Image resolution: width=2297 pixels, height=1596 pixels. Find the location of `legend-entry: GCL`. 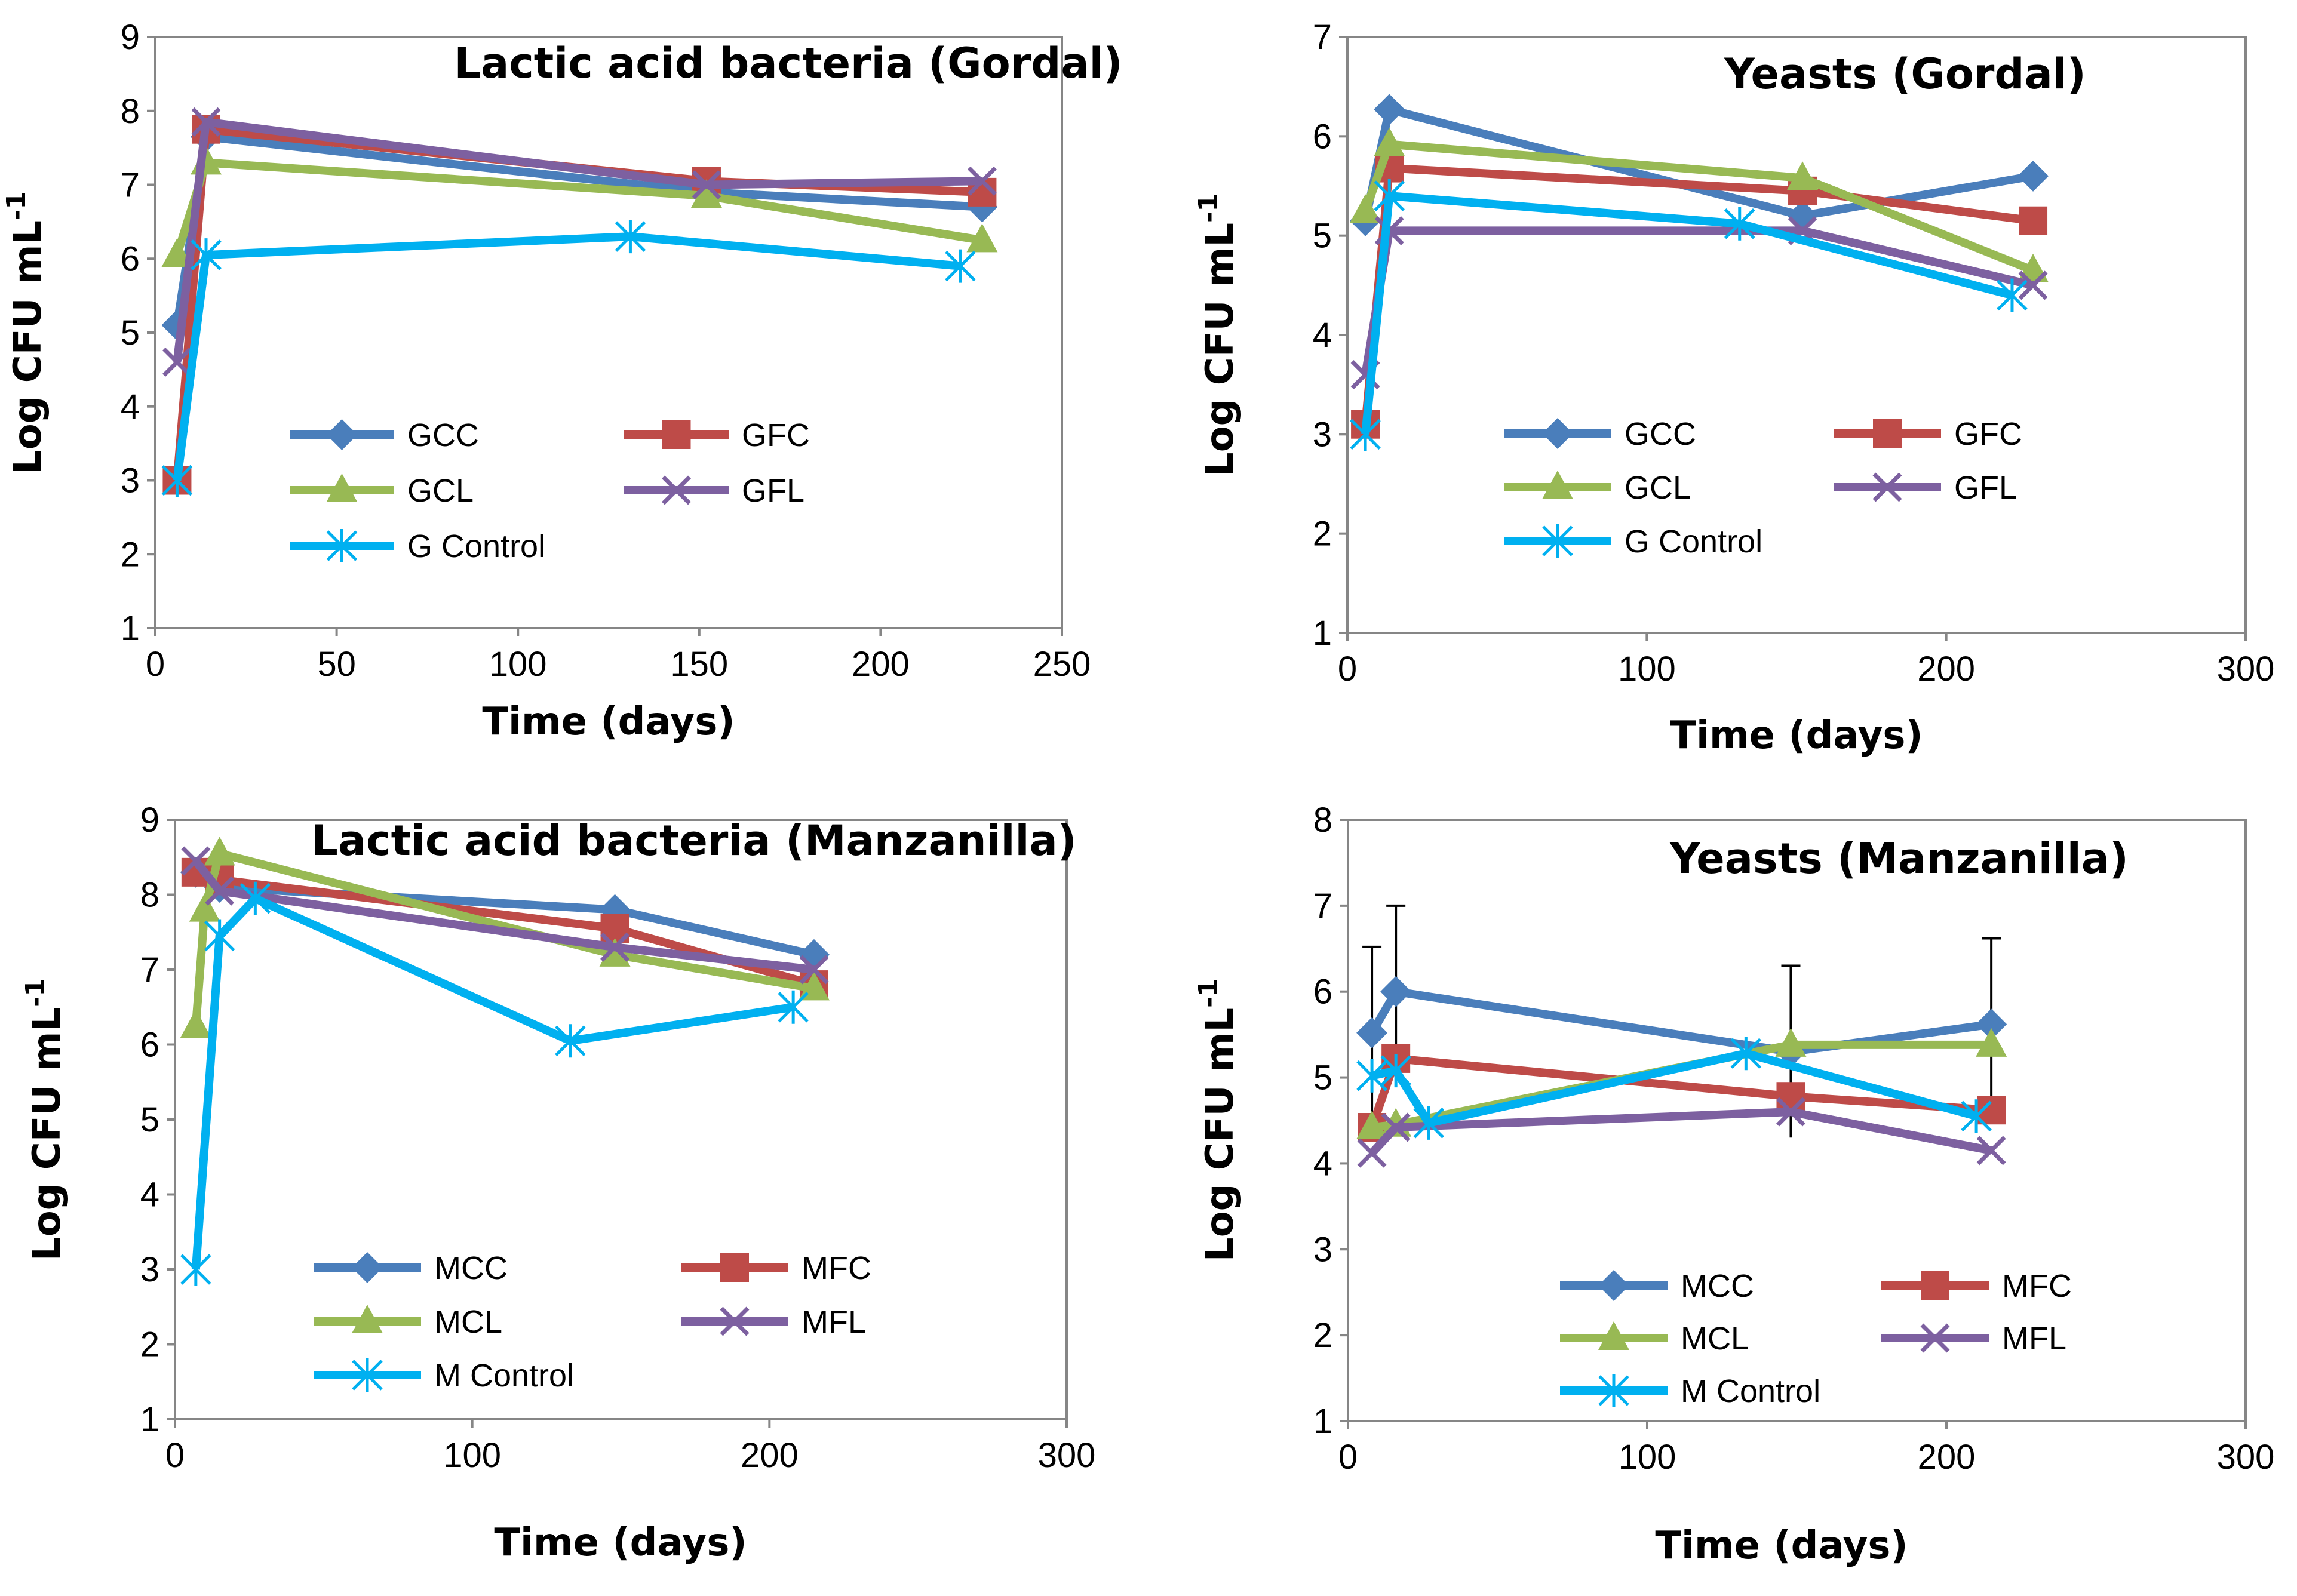

legend-entry: GCL is located at coordinates (382, 491).